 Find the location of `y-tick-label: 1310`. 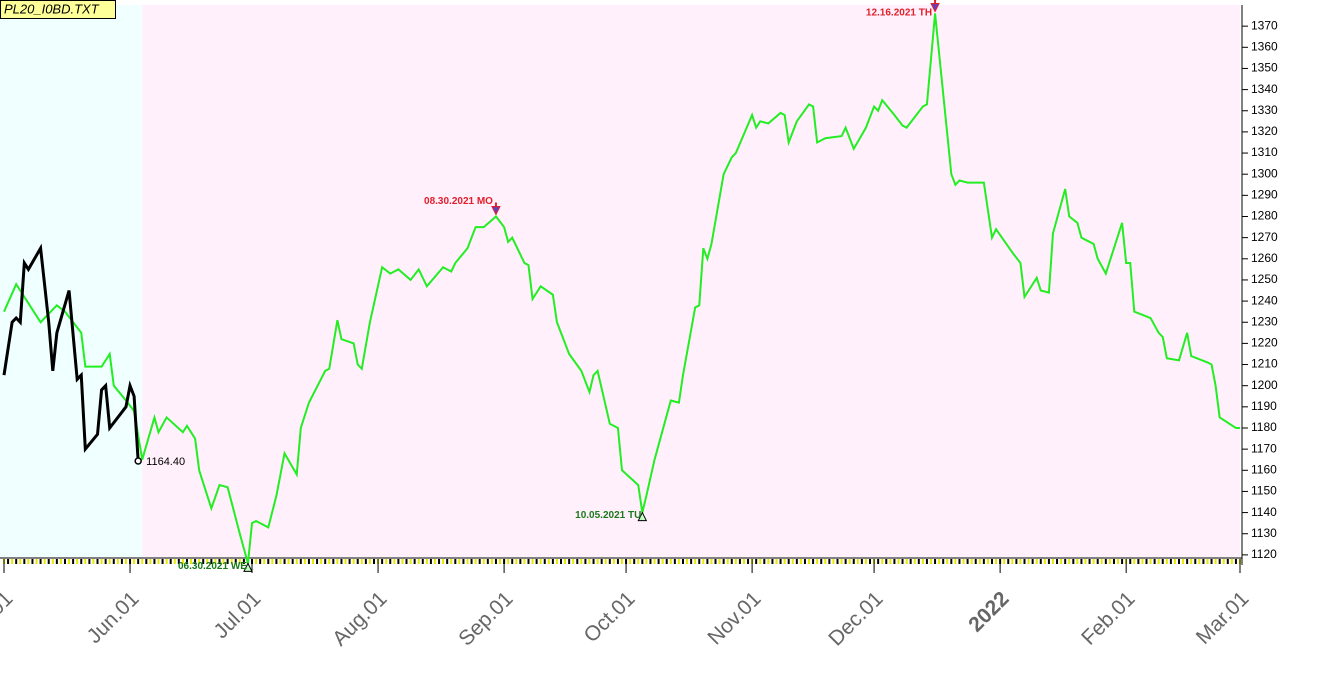

y-tick-label: 1310 is located at coordinates (1264, 152).